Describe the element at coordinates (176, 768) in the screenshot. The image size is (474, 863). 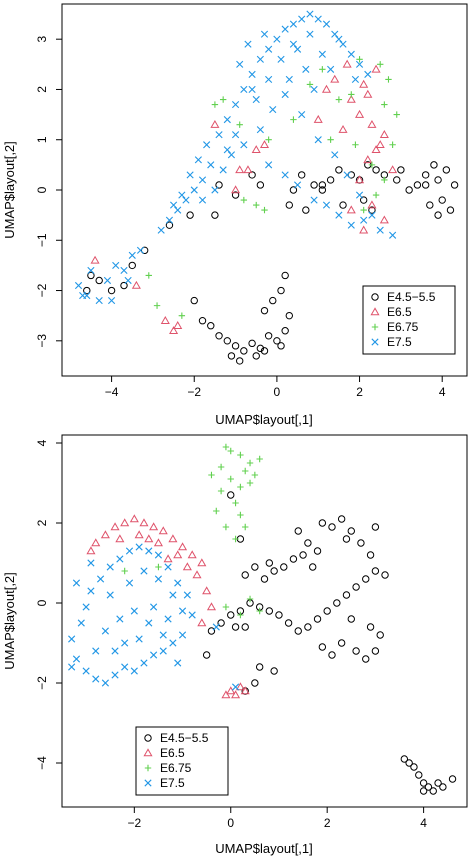
I see `legend-label: E6.75` at that location.